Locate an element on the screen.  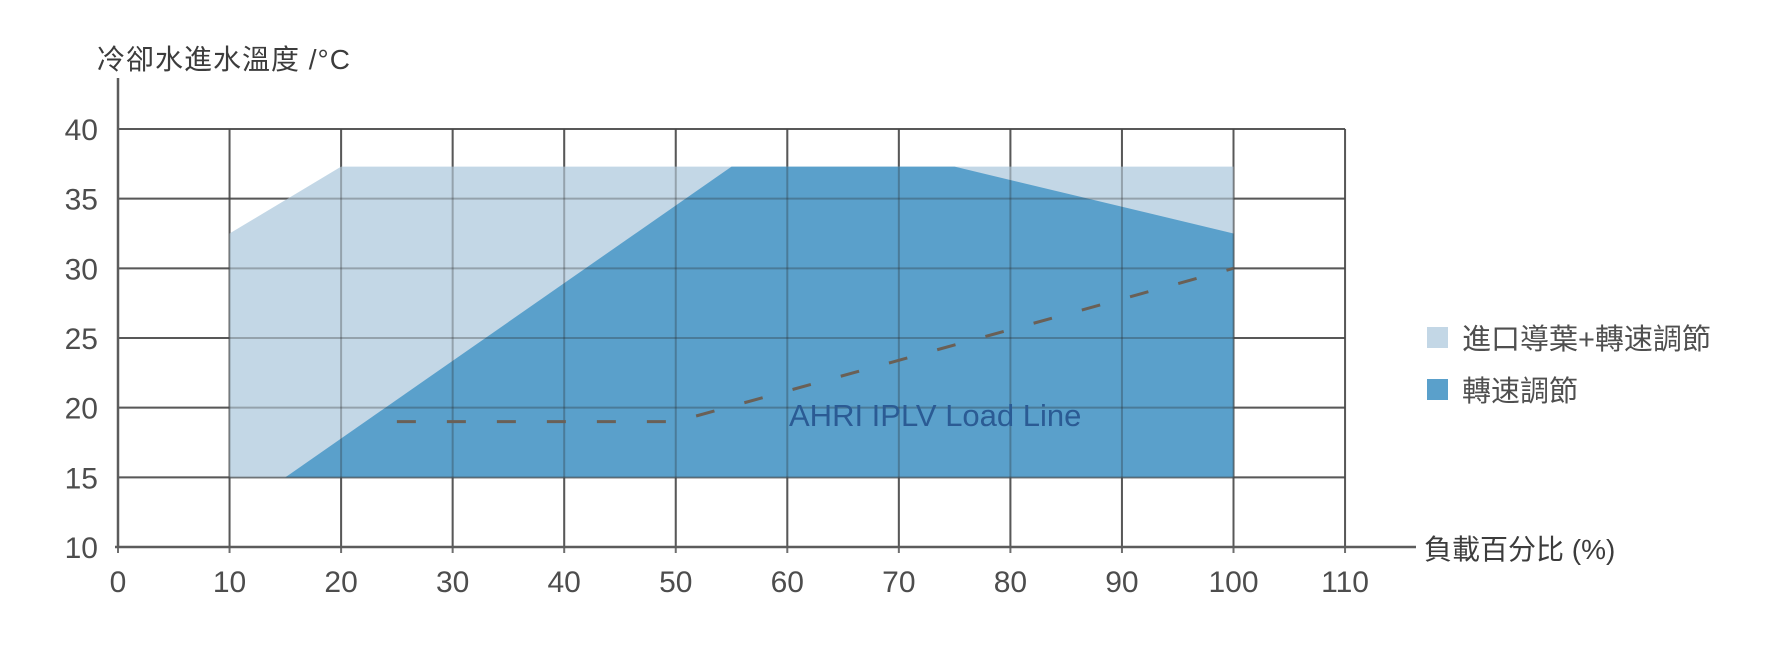
x-tick-label: 10 is located at coordinates (229, 582).